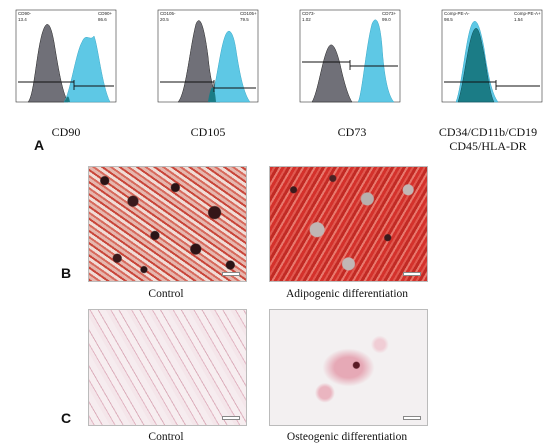 This screenshot has width=550, height=448. What do you see at coordinates (66, 418) in the screenshot?
I see `panel-letter-c: C` at bounding box center [66, 418].